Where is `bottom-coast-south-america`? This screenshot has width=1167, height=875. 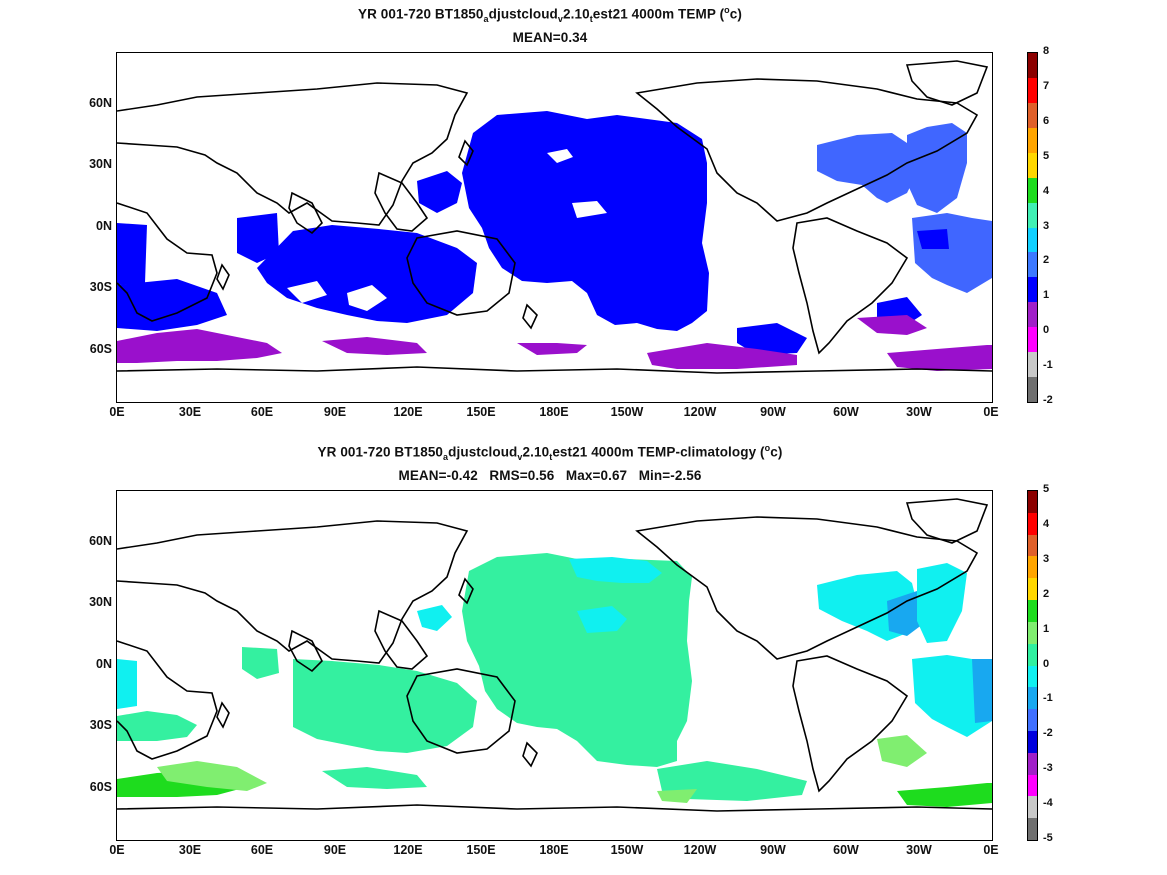
bottom-coast-south-america is located at coordinates (850, 724).